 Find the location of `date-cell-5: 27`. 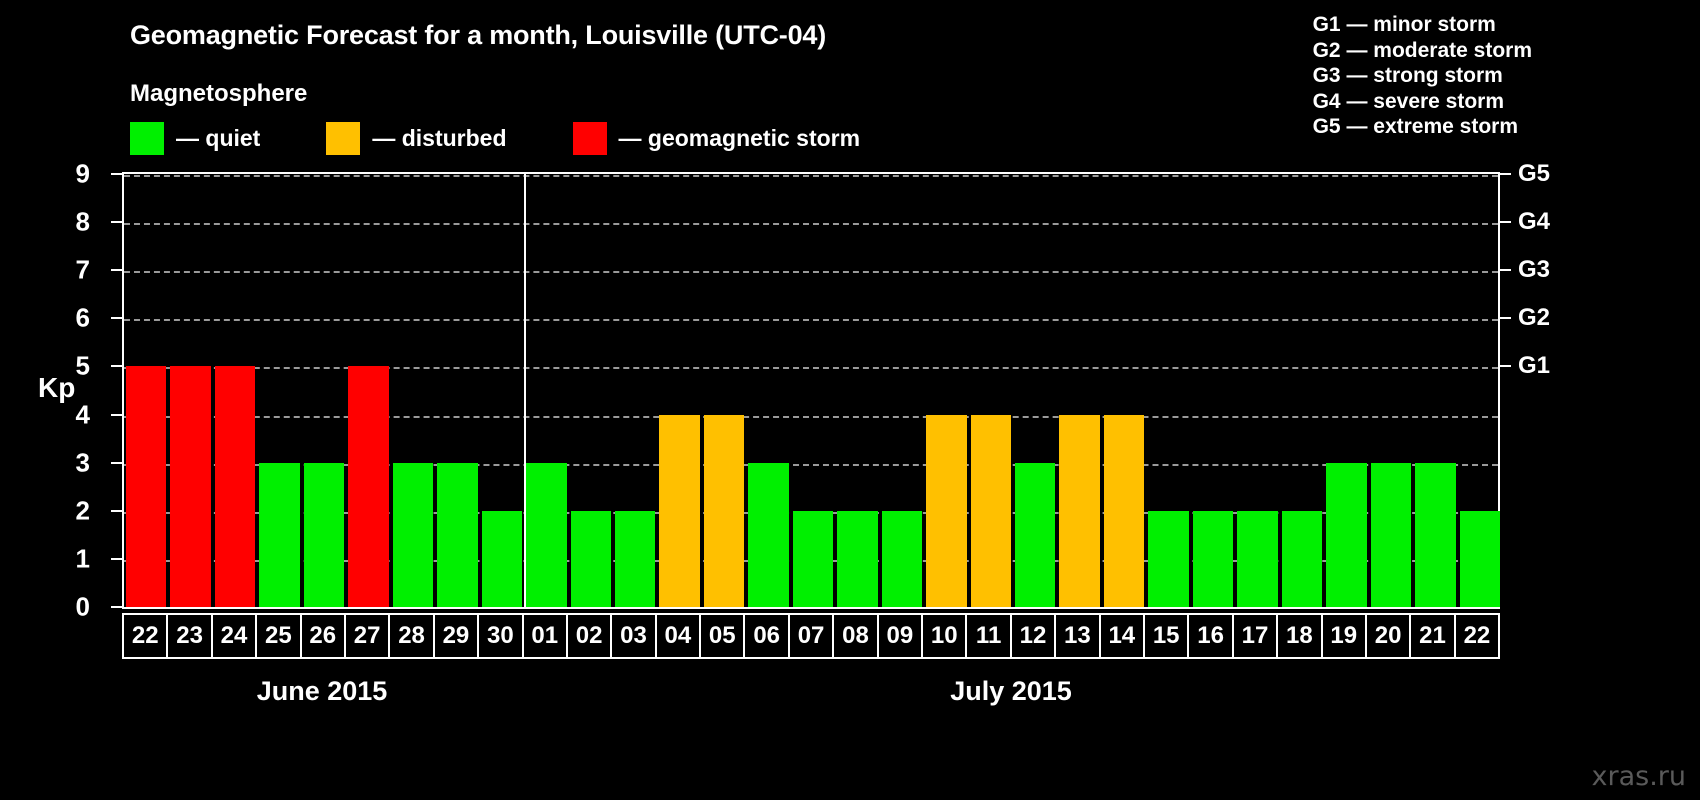

date-cell-5: 27 is located at coordinates (368, 636).